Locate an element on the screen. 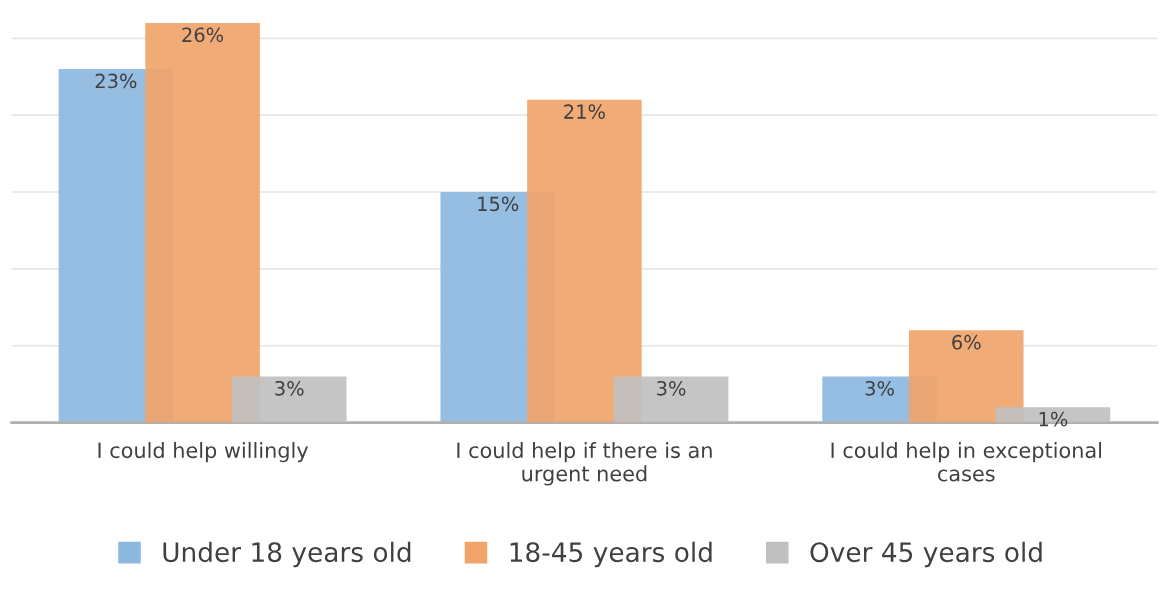 The width and height of the screenshot is (1163, 591). legend-label: Under 18 years old is located at coordinates (287, 554).